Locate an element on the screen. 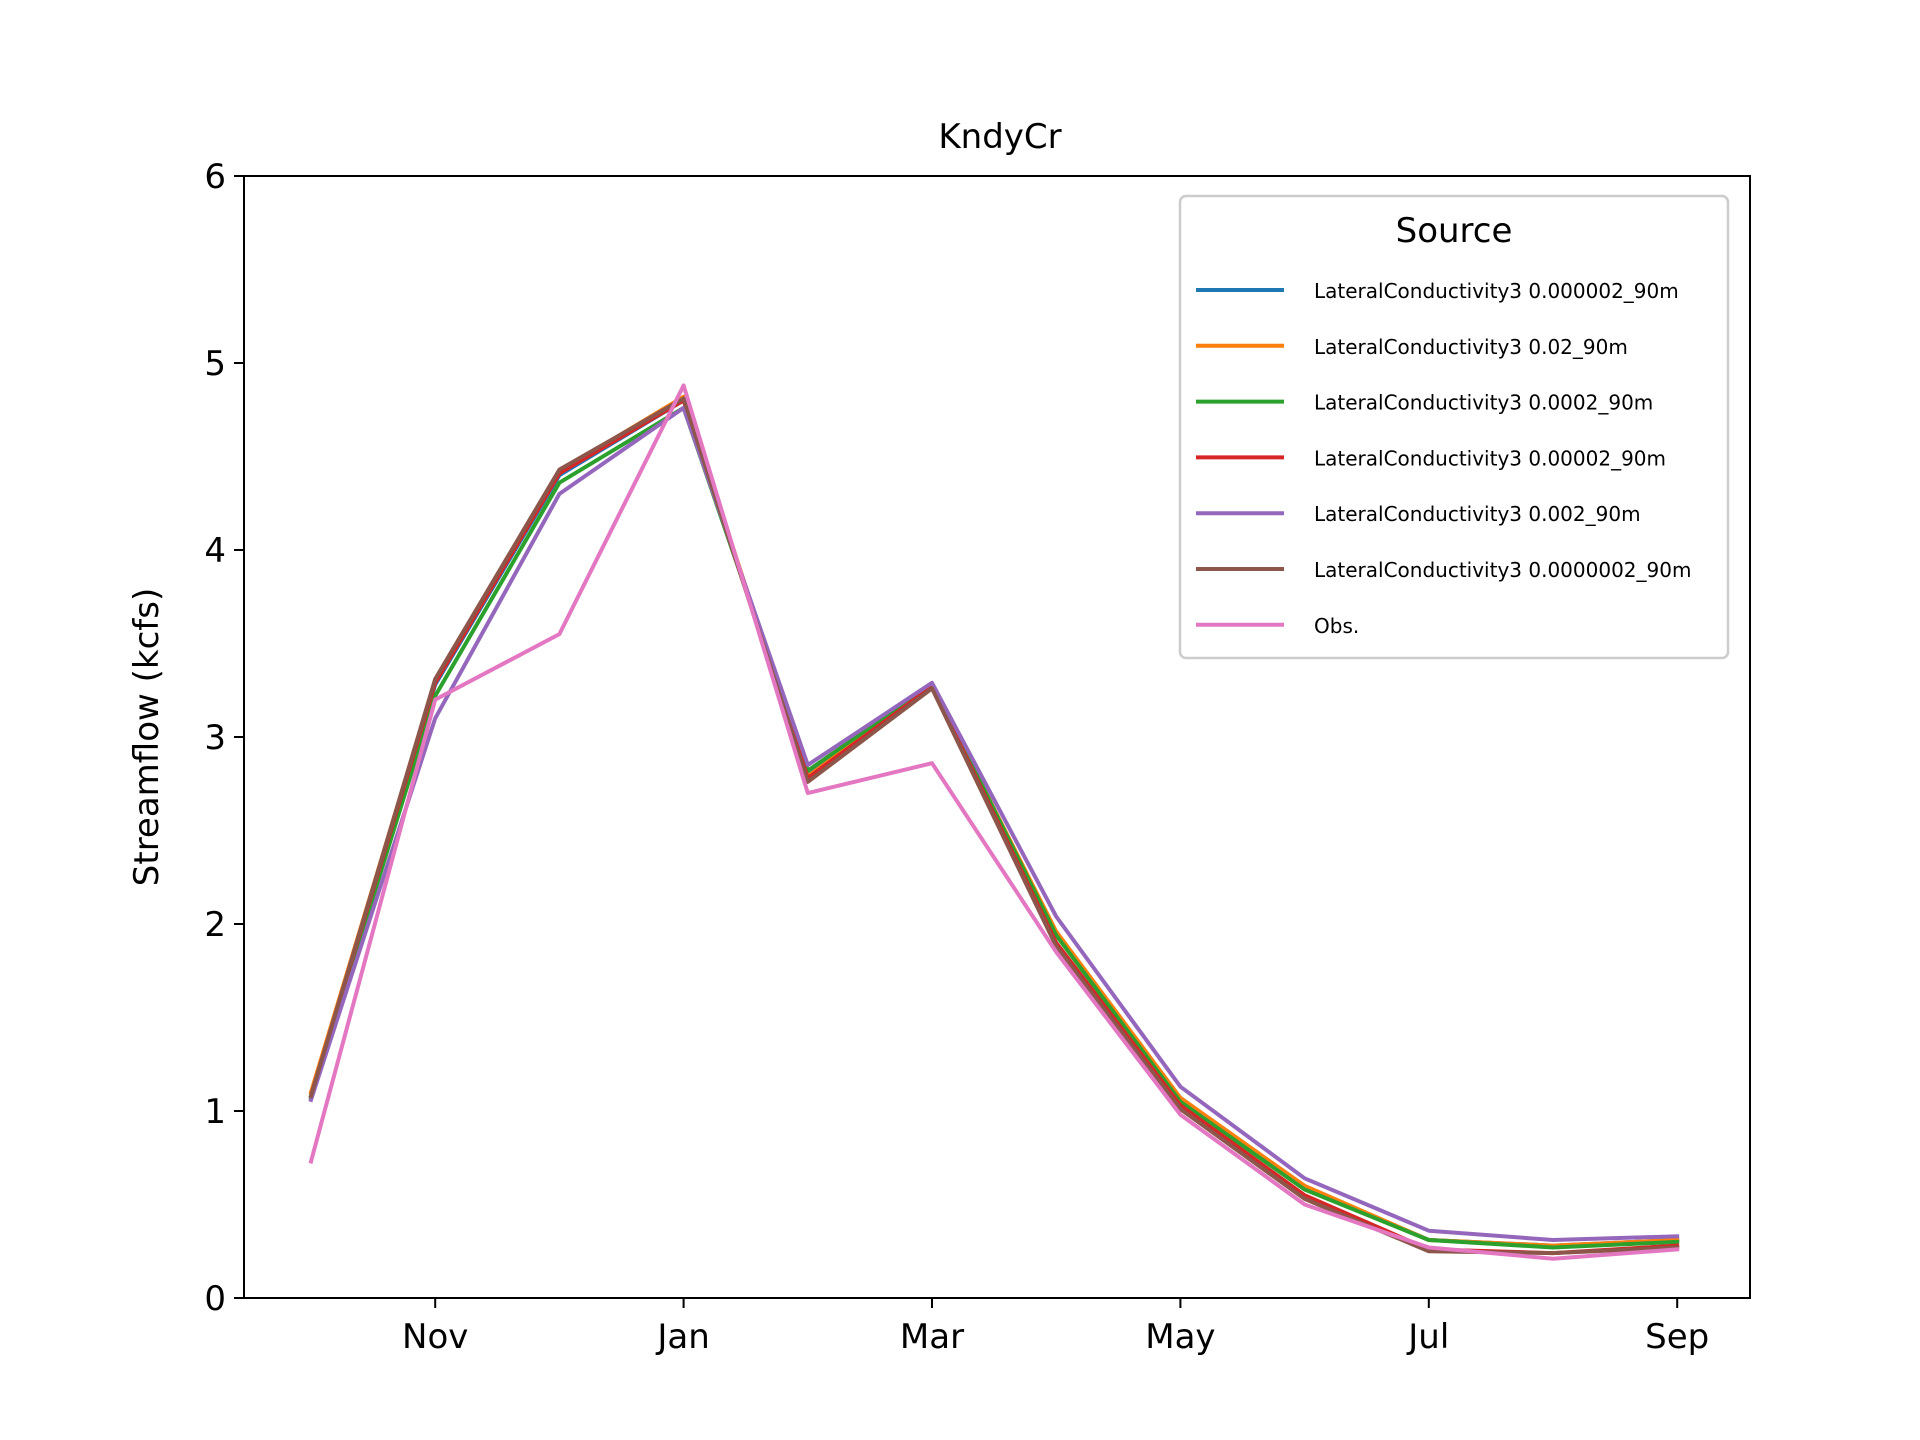 This screenshot has height=1440, width=1920. legend-box is located at coordinates (1454, 427).